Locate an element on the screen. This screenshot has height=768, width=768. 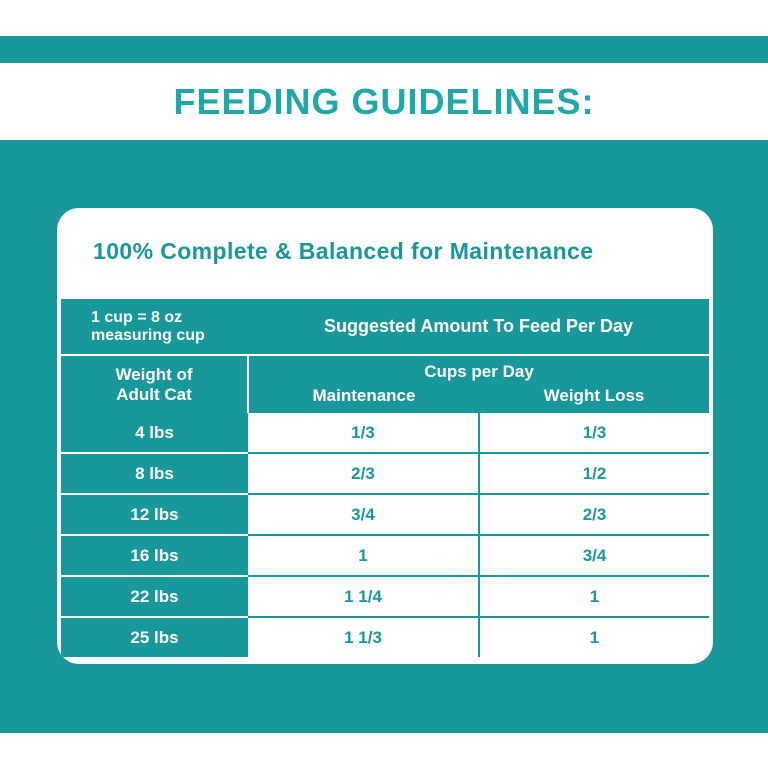
table-row: 16 lbs 1 3/4 is located at coordinates (385, 556).